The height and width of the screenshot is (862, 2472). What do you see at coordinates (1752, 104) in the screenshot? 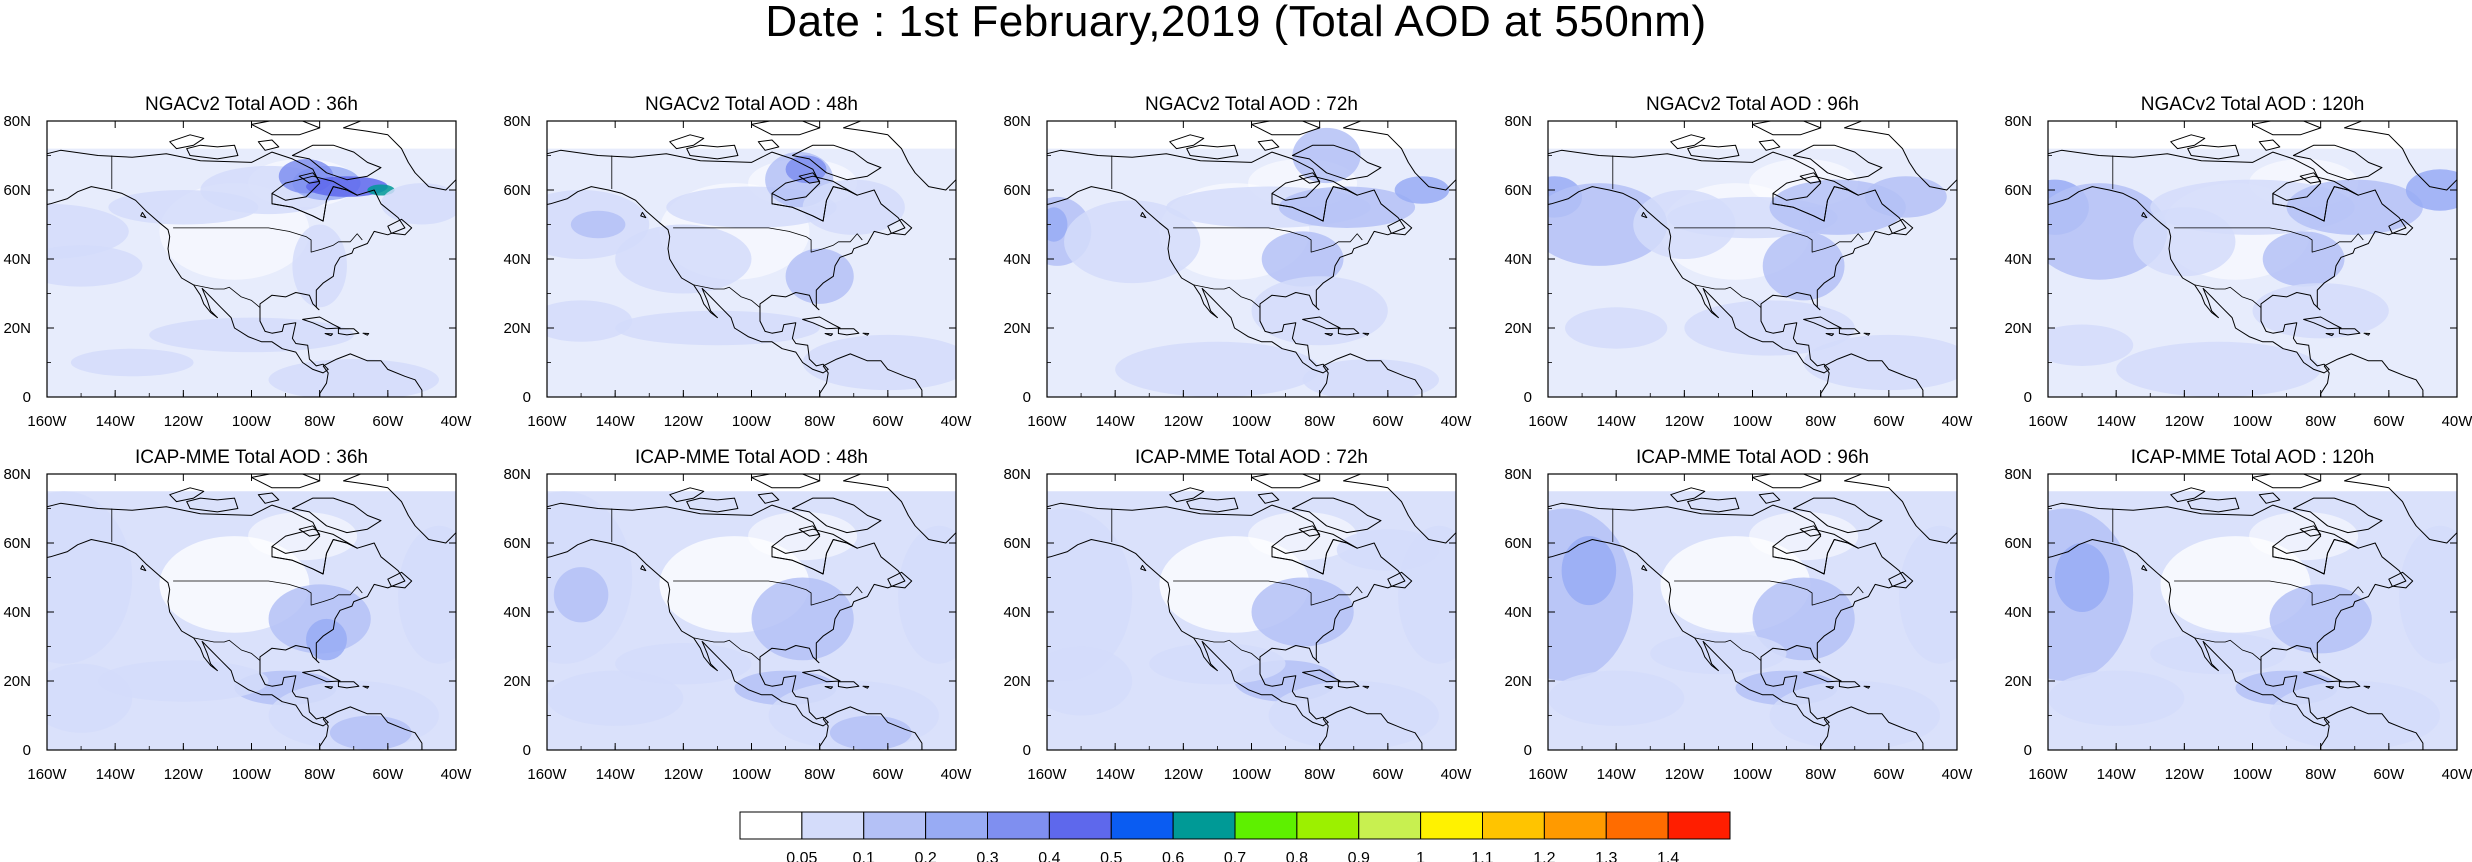
I see `panel-title: NGACv2 Total AOD : 96h` at bounding box center [1752, 104].